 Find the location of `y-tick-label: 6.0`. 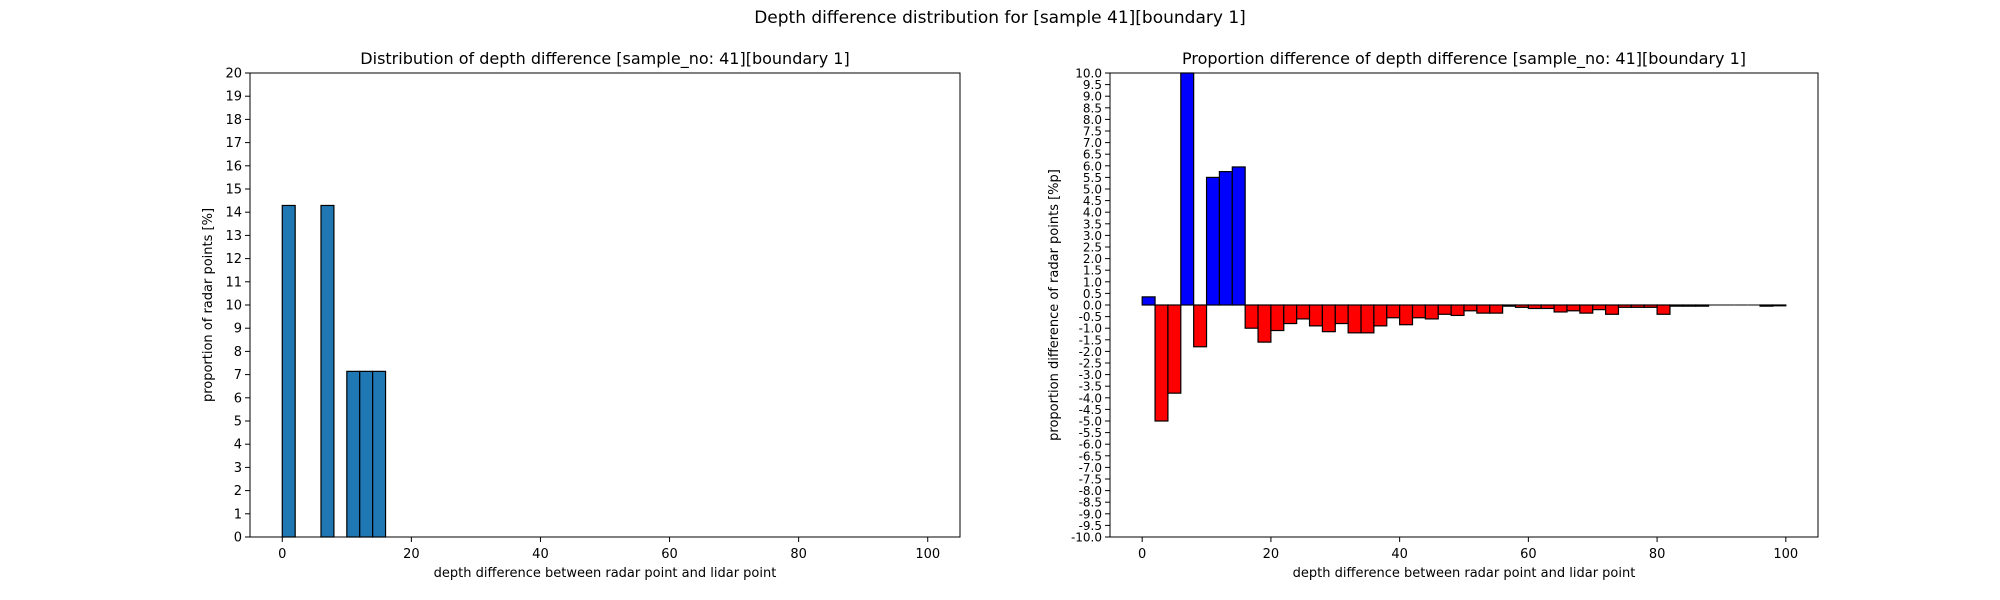

y-tick-label: 6.0 is located at coordinates (1092, 166).